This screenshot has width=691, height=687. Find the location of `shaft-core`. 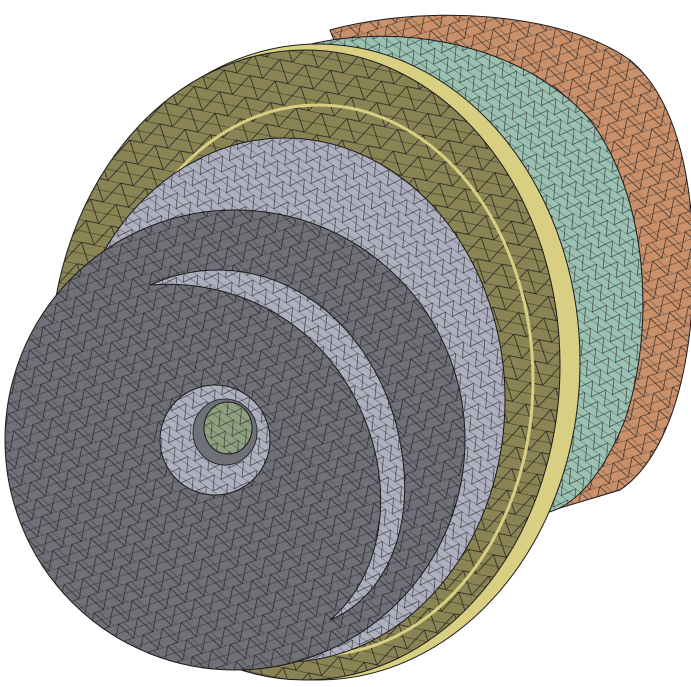

shaft-core is located at coordinates (228, 428).